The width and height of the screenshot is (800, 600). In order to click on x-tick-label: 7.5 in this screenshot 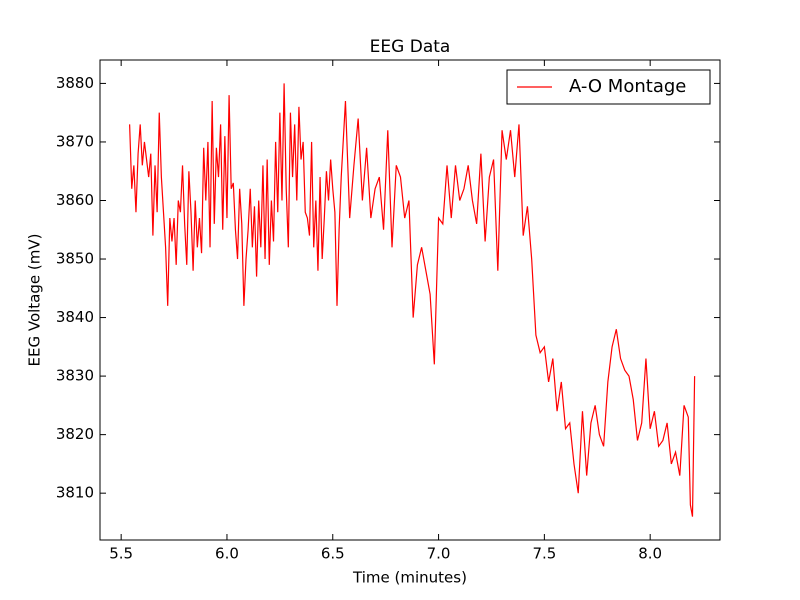, I will do `click(544, 554)`.